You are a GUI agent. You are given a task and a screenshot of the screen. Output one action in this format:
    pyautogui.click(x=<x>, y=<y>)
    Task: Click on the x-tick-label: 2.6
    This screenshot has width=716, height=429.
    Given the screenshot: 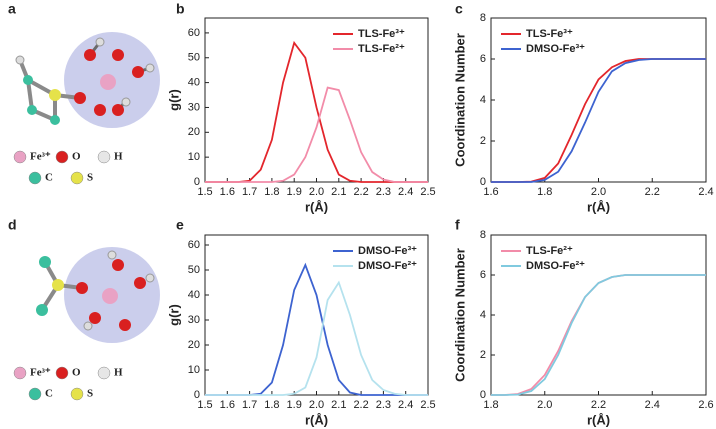 What is the action you would take?
    pyautogui.click(x=705, y=405)
    